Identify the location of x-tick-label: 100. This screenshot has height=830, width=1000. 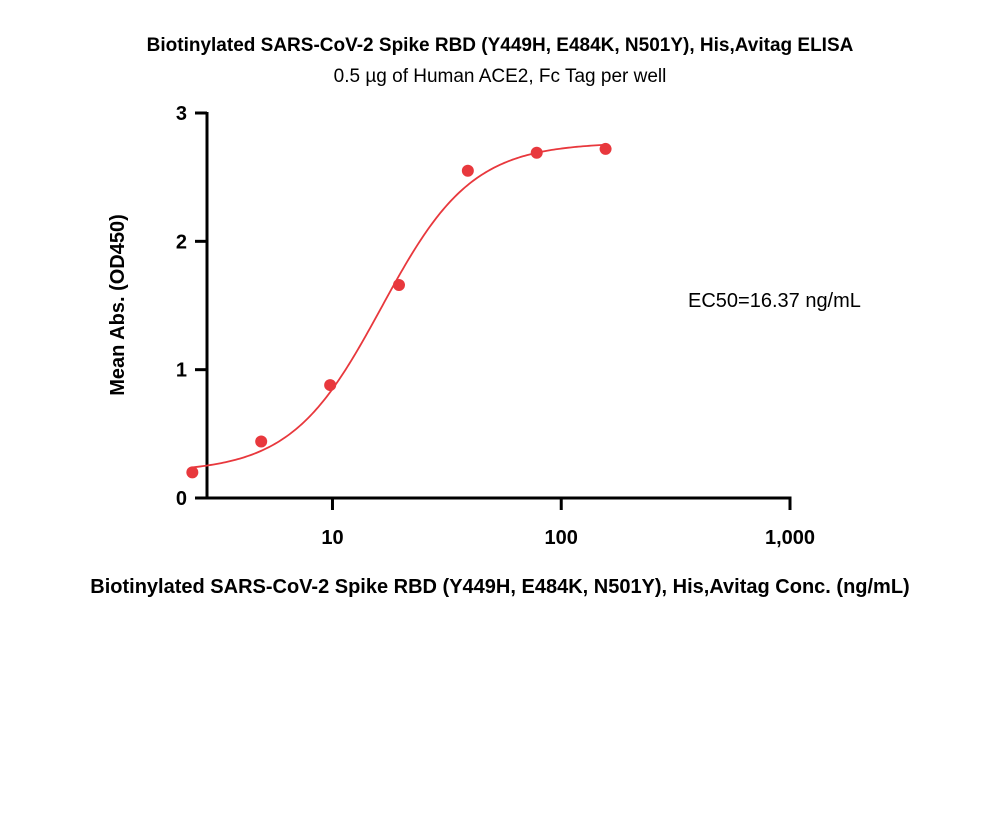
(561, 538).